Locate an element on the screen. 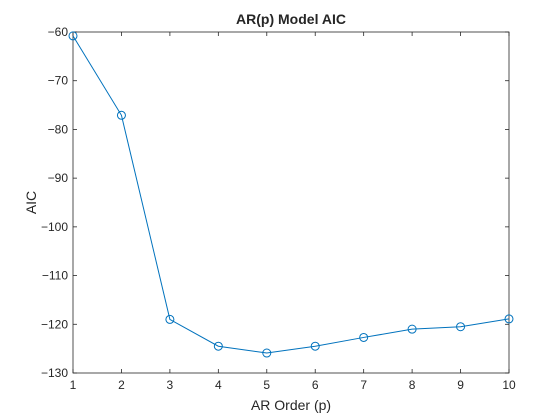  y-tick-label: −60 is located at coordinates (58, 32).